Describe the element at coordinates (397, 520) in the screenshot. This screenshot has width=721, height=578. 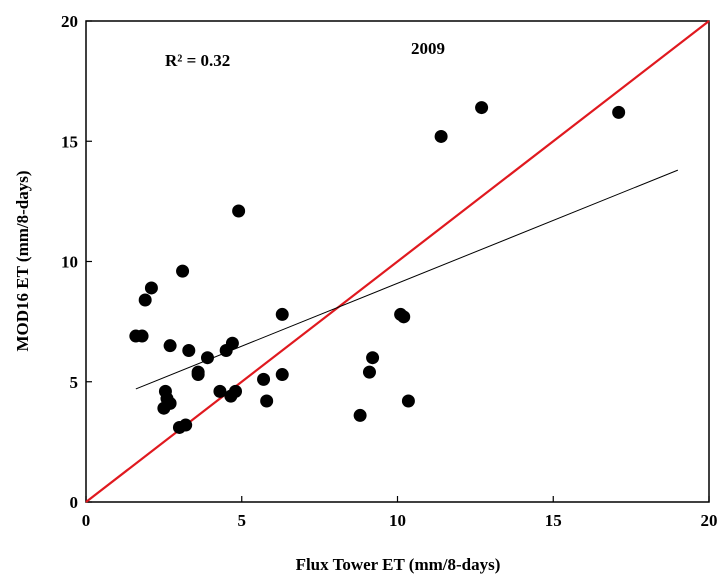
I see `x-tick-label: 10` at that location.